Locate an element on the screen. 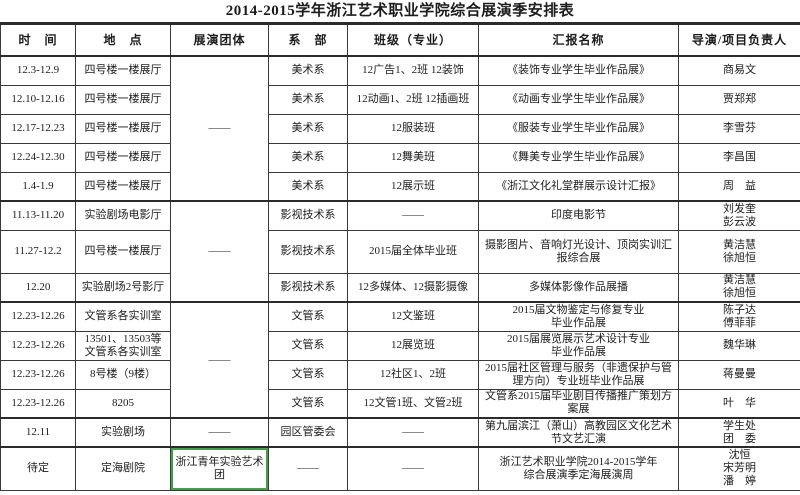 The width and height of the screenshot is (800, 495). column-header: 汇报名称 is located at coordinates (578, 39).